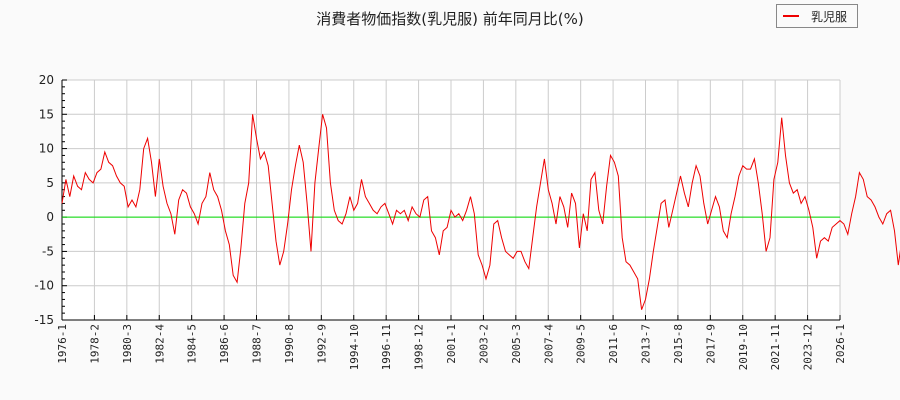  Describe the element at coordinates (581, 344) in the screenshot. I see `x-tick-label: 2009-5` at that location.